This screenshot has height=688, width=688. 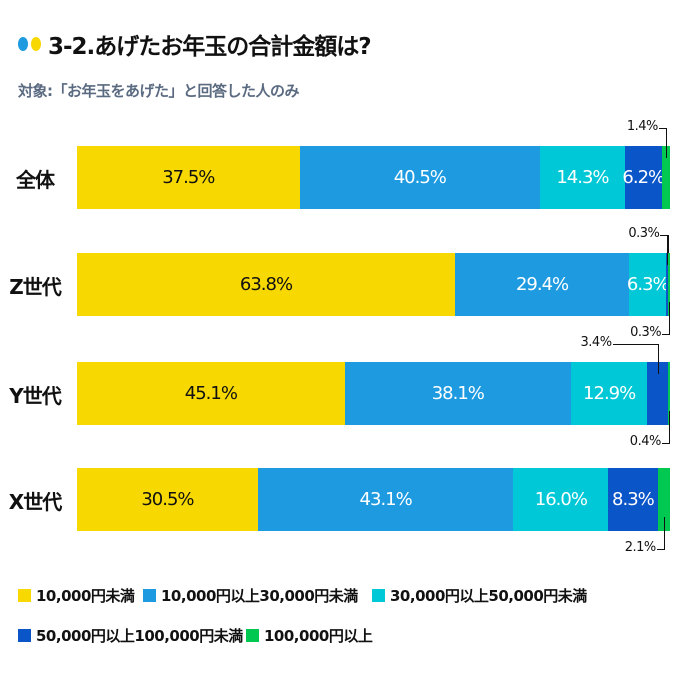 I want to click on title-dot-blue, so click(x=23, y=44).